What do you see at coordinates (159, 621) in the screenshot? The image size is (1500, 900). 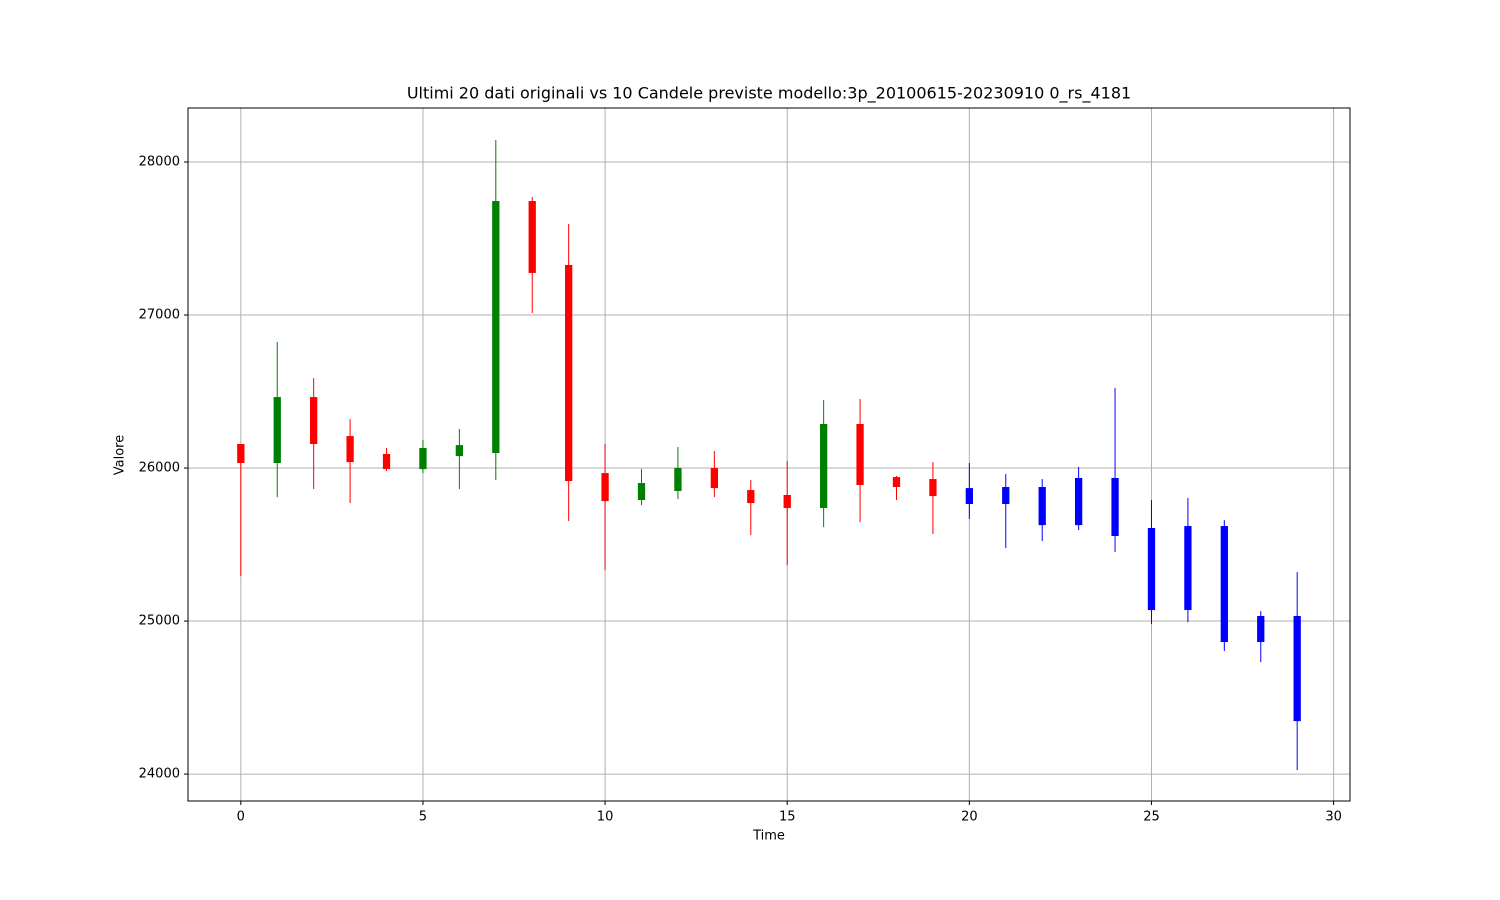 I see `y-tick-label: 25000` at bounding box center [159, 621].